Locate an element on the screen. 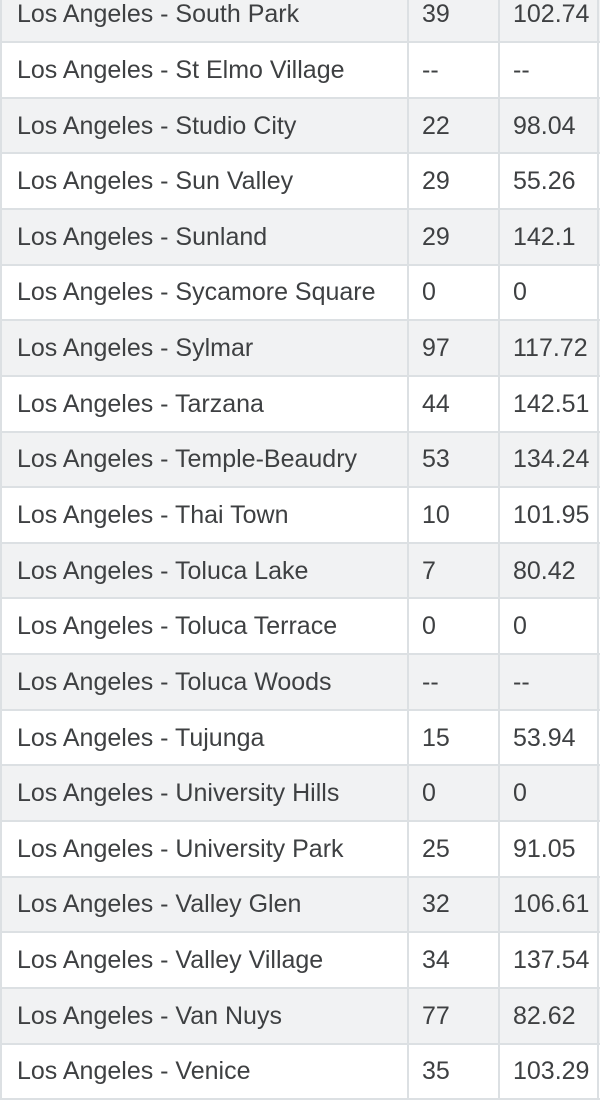 The image size is (600, 1100). table-row: Los Angeles - Toluca Woods -- -- is located at coordinates (301, 683).